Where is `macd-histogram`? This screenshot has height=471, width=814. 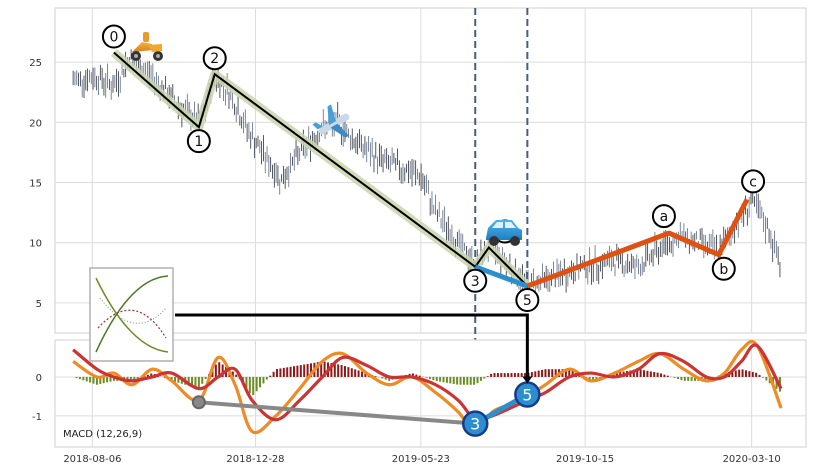
macd-histogram is located at coordinates (428, 378).